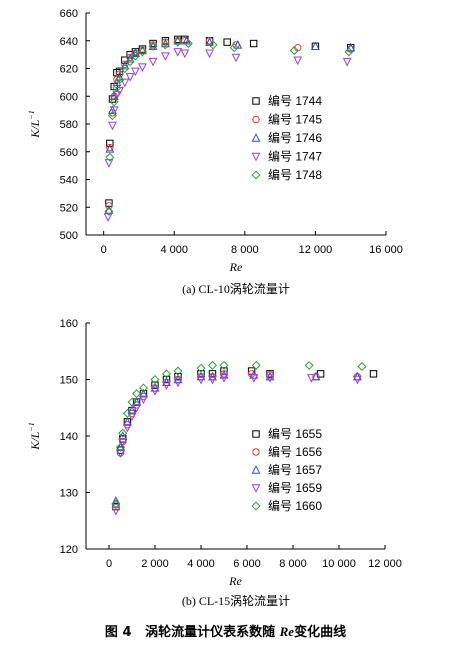  I want to click on y-tick-label: 150, so click(69, 381).